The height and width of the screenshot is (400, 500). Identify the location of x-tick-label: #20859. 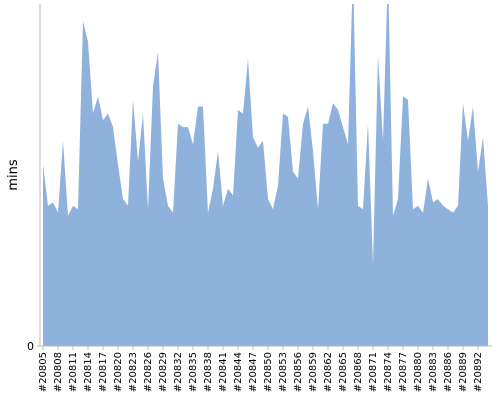
(313, 372).